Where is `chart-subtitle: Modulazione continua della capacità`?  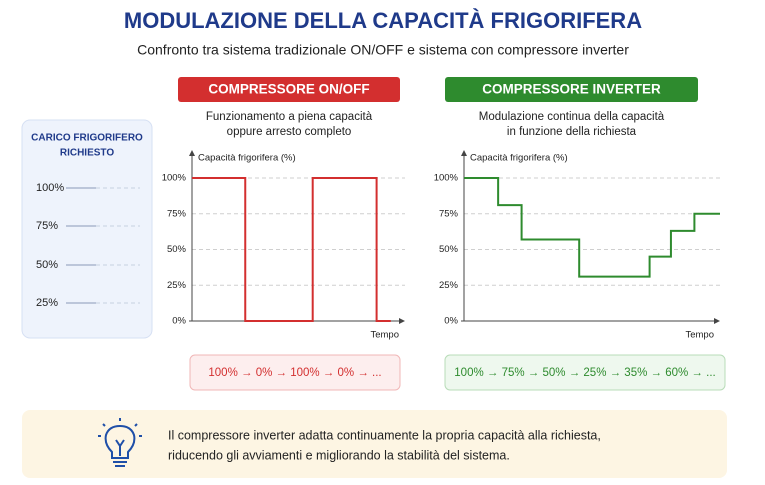
chart-subtitle: Modulazione continua della capacità is located at coordinates (572, 117).